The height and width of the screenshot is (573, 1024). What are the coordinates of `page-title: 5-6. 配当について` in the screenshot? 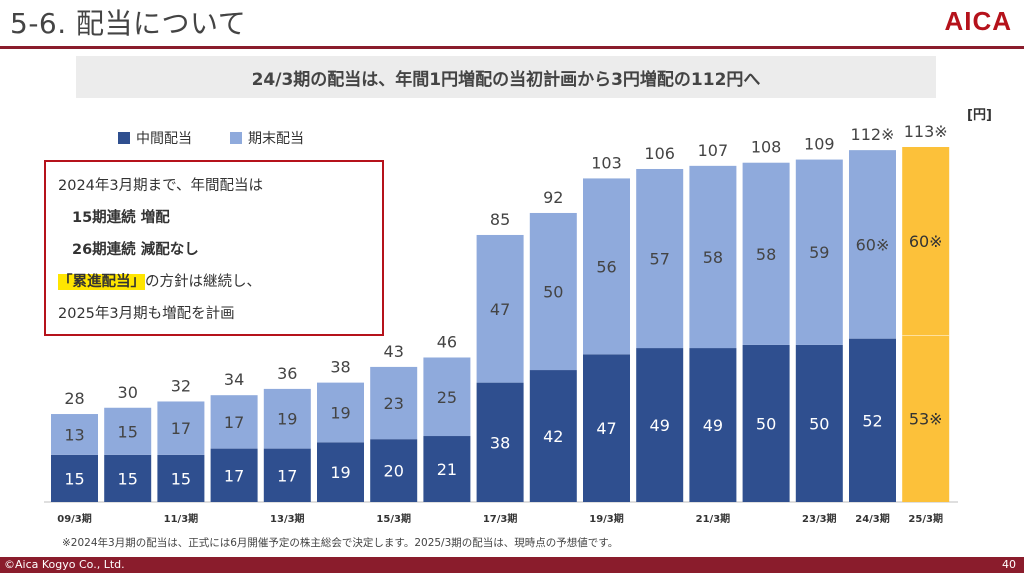 It's located at (128, 23).